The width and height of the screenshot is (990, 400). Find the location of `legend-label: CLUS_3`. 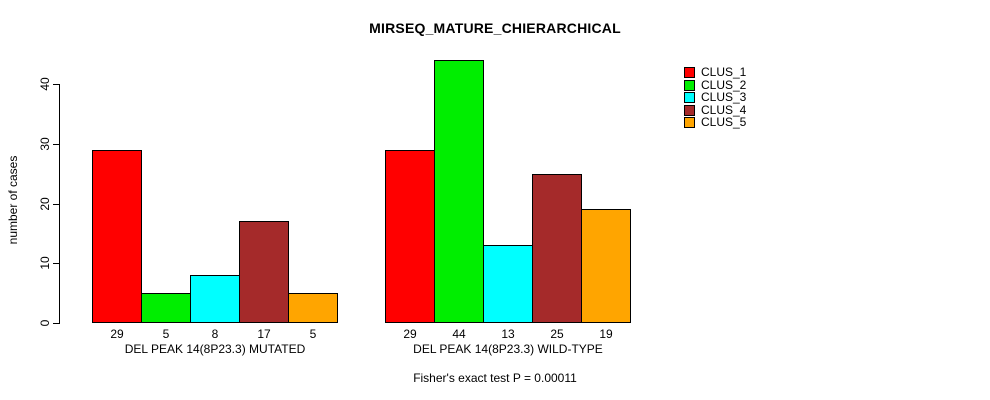

legend-label: CLUS_3 is located at coordinates (724, 97).